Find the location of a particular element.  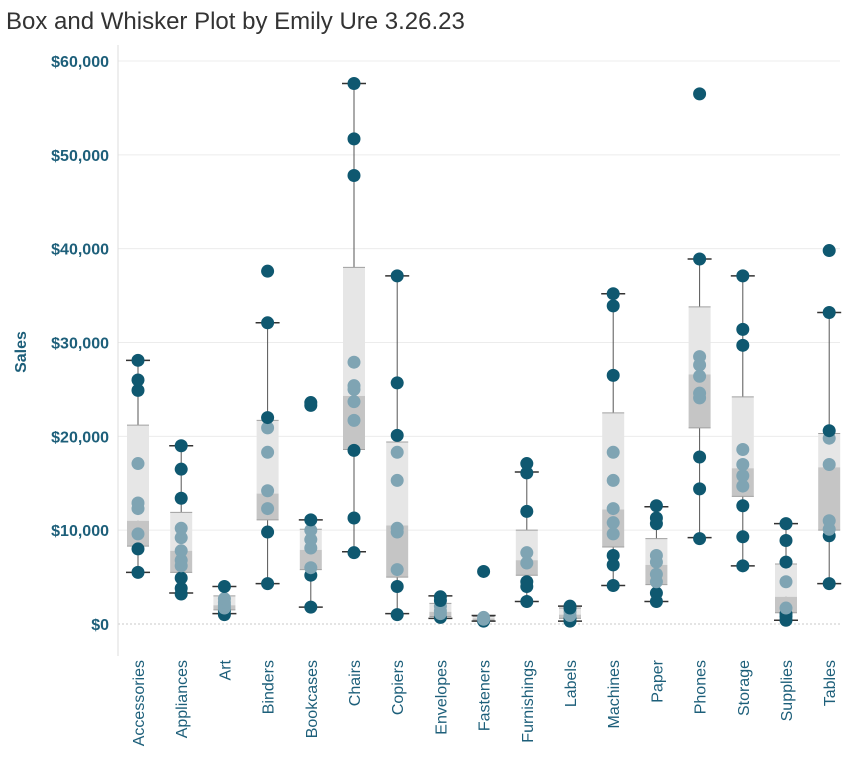

box-machines is located at coordinates (613, 439).